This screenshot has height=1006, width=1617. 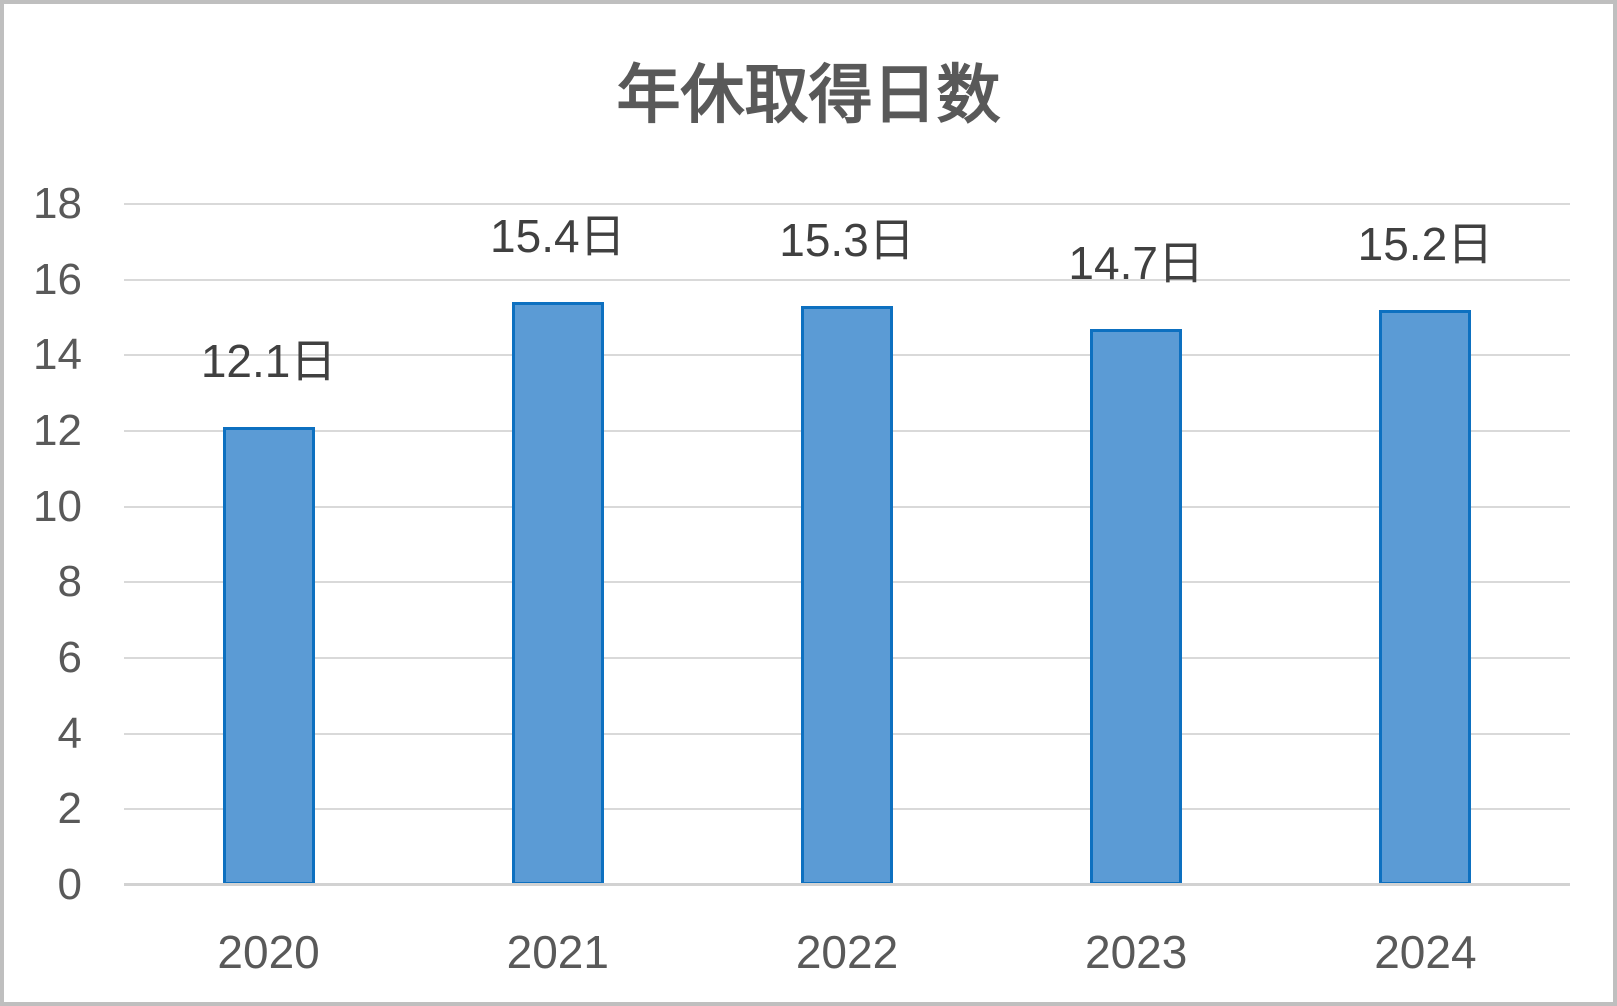 I want to click on y-axis-tick-label: 18, so click(x=57, y=203).